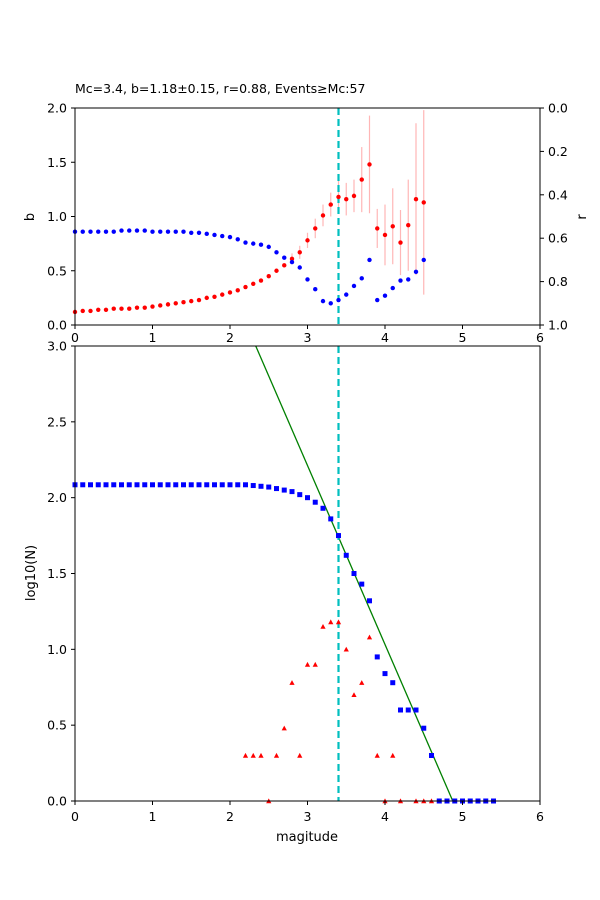  Describe the element at coordinates (57, 573) in the screenshot. I see `bottom-y-tick-label: 1.5` at that location.